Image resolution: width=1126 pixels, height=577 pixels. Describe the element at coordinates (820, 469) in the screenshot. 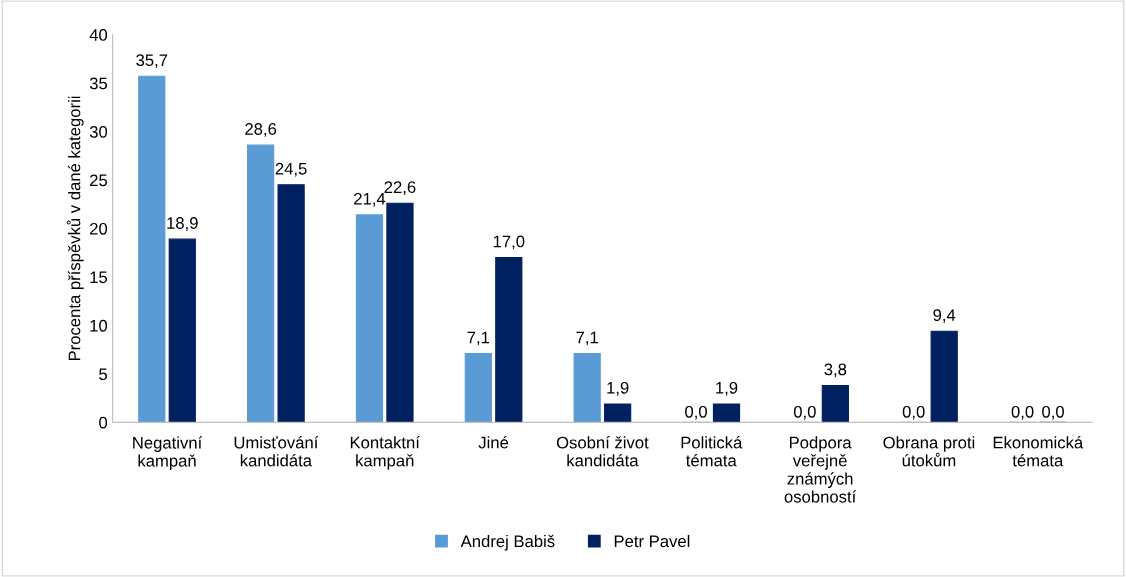

I see `x-tick-label: Podpora veřejně známých osobností` at that location.